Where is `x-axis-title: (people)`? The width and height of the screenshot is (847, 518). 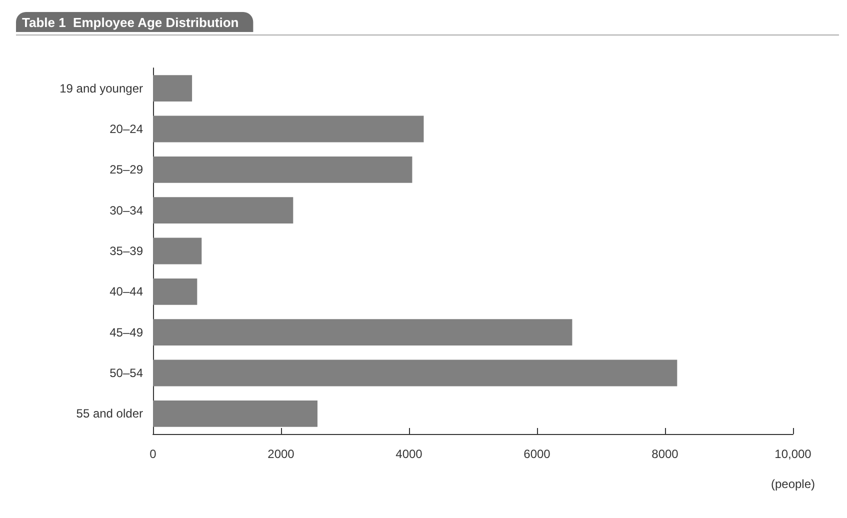 x-axis-title: (people) is located at coordinates (793, 484).